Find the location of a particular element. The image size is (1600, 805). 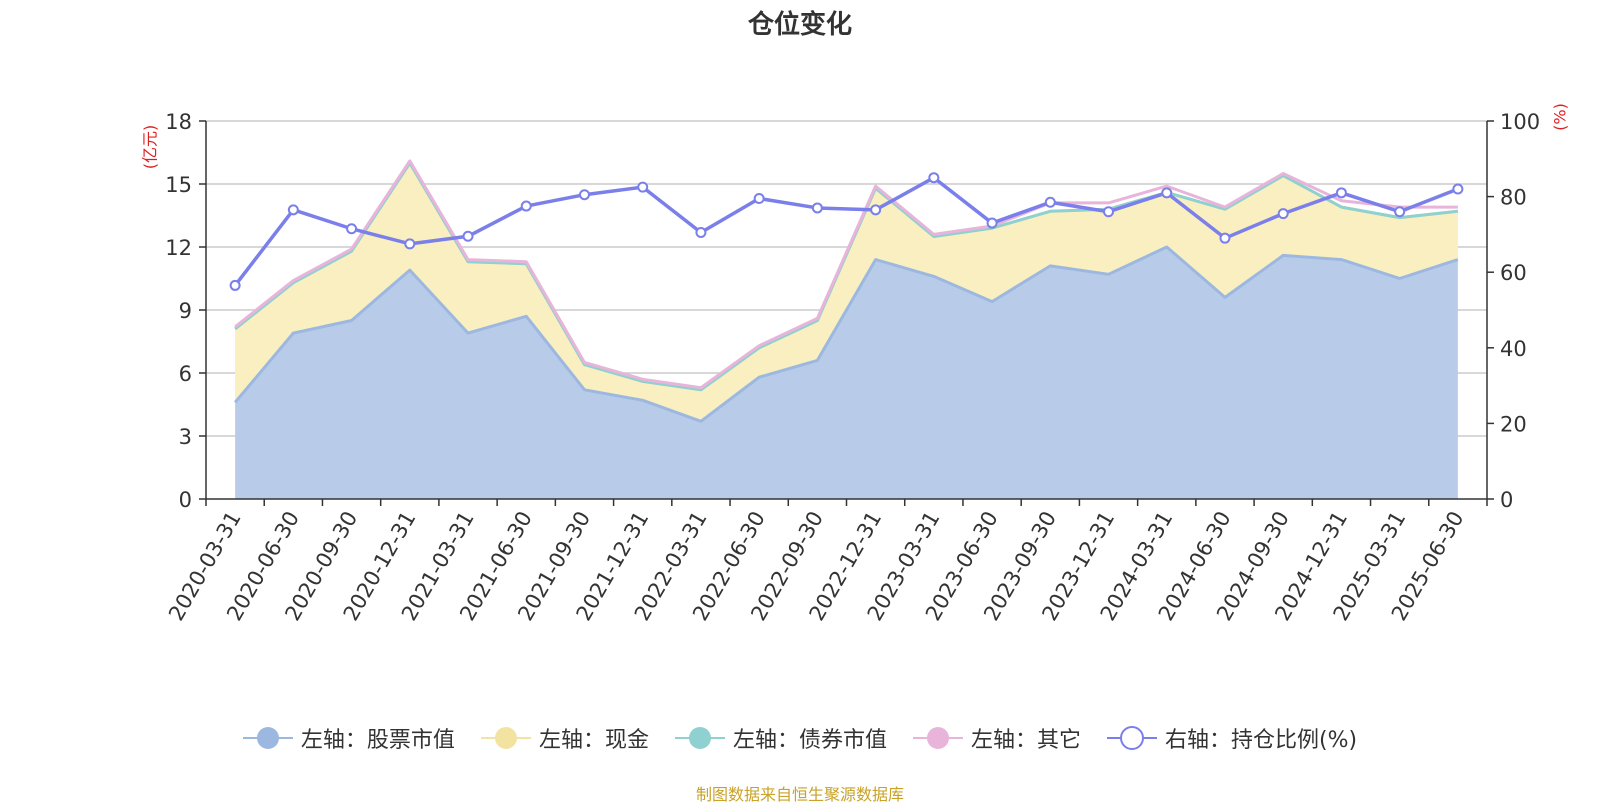

right-tick-label: 60 is located at coordinates (1513, 273).